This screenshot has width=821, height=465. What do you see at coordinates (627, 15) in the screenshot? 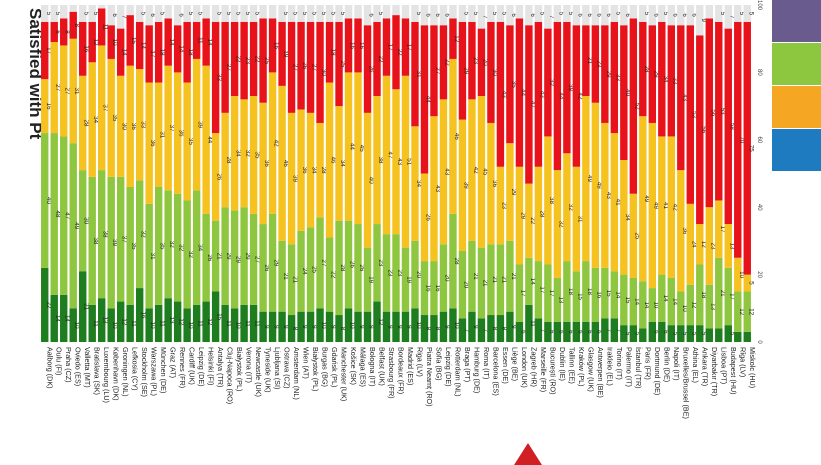
I see `bar-value-label: 6` at bounding box center [627, 15].